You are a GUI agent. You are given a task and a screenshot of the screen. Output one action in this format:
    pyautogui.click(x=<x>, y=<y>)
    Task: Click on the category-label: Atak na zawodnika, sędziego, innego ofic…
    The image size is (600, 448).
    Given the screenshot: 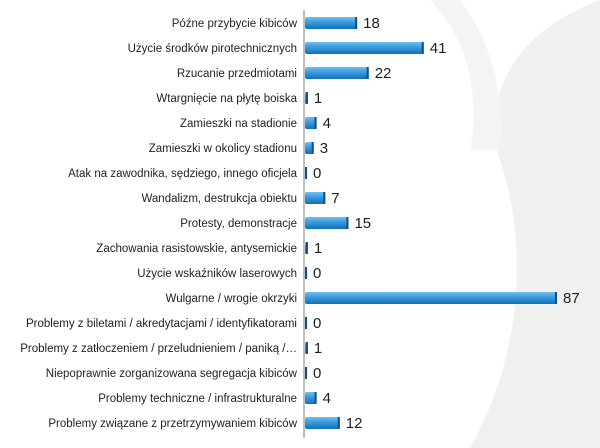 What is the action you would take?
    pyautogui.click(x=182, y=174)
    